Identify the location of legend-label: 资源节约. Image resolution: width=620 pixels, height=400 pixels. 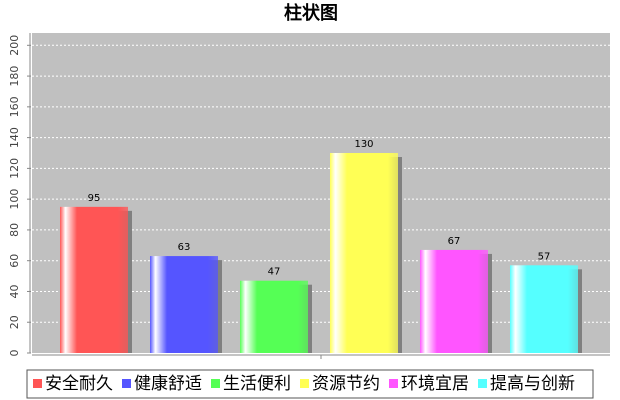
(346, 384).